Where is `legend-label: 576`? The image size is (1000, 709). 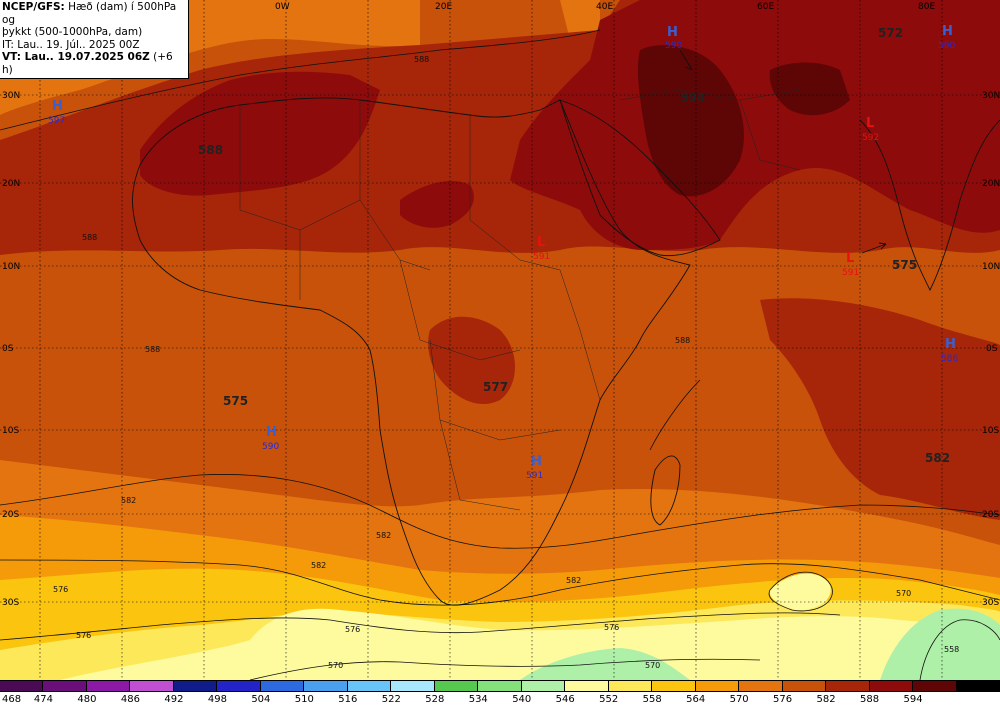 legend-label: 576 is located at coordinates (783, 699).